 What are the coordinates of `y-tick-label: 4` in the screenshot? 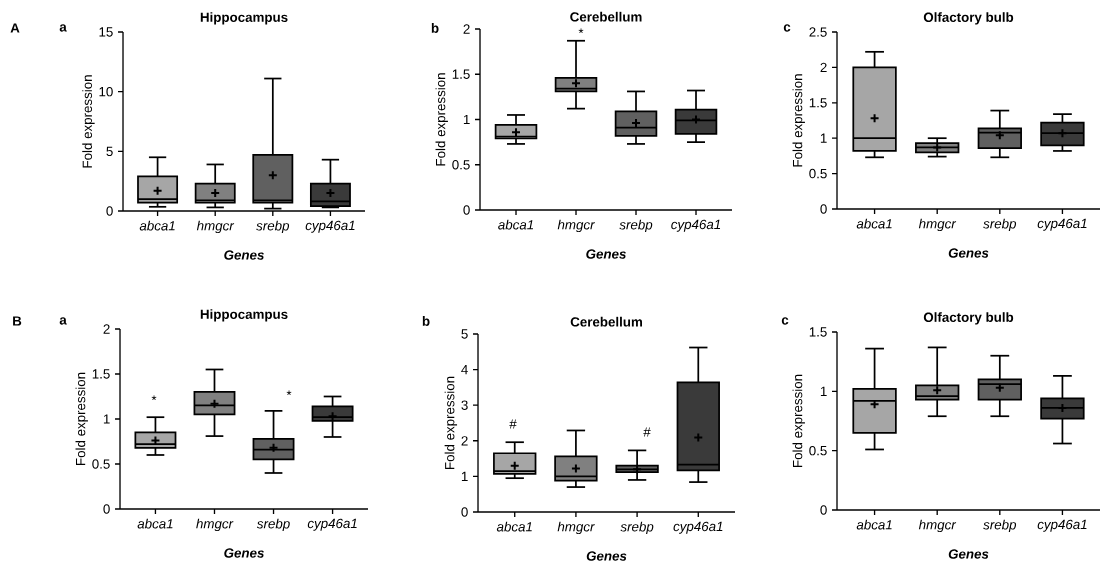 It's located at (464, 369).